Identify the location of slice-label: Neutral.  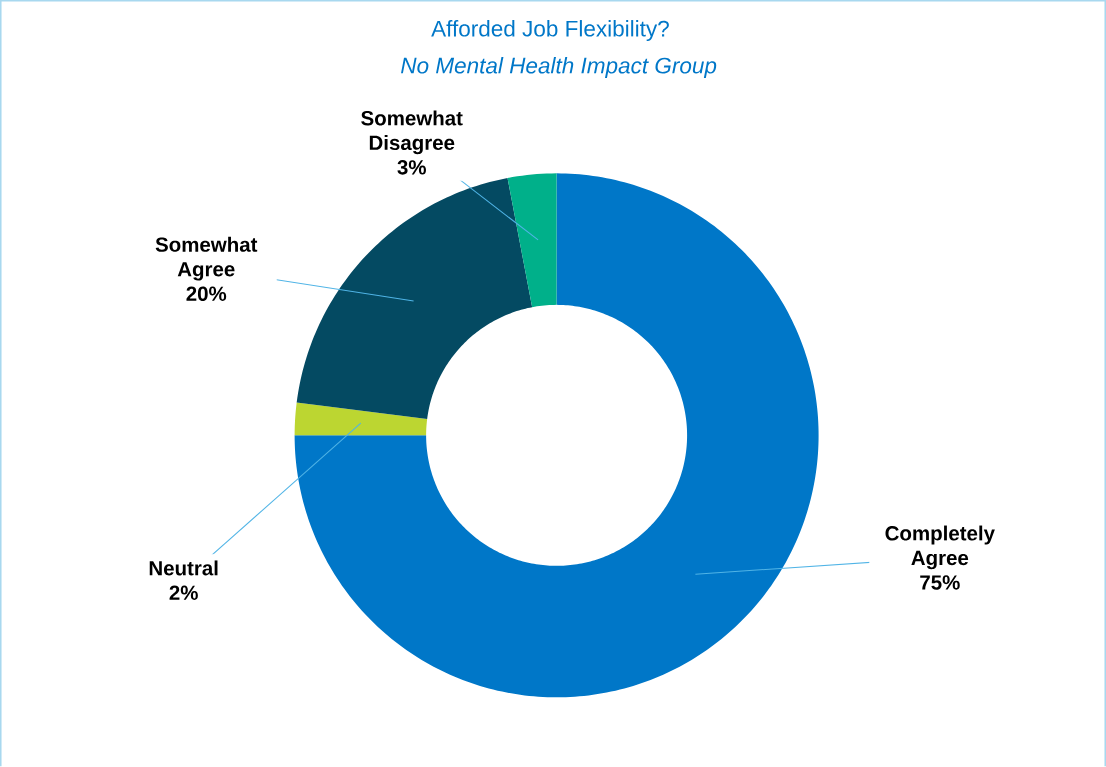
(183, 568).